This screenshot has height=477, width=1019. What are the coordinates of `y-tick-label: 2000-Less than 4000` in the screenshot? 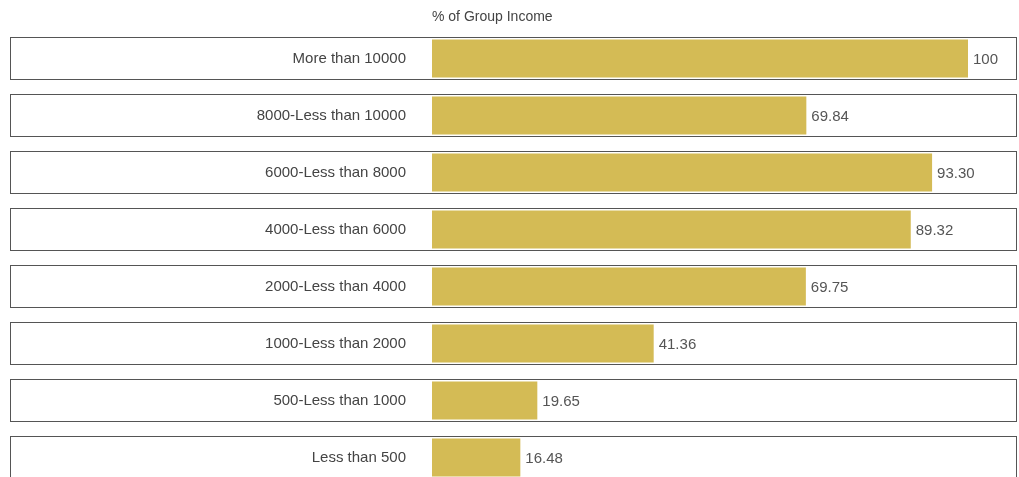 It's located at (335, 286).